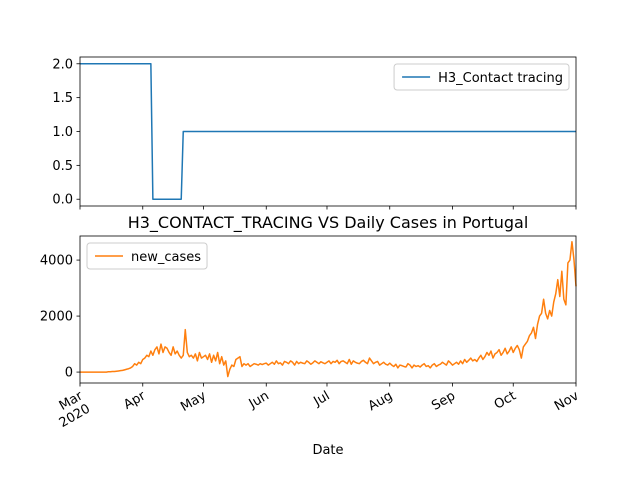  Describe the element at coordinates (500, 78) in the screenshot. I see `legend-label: H3_Contact tracing` at that location.